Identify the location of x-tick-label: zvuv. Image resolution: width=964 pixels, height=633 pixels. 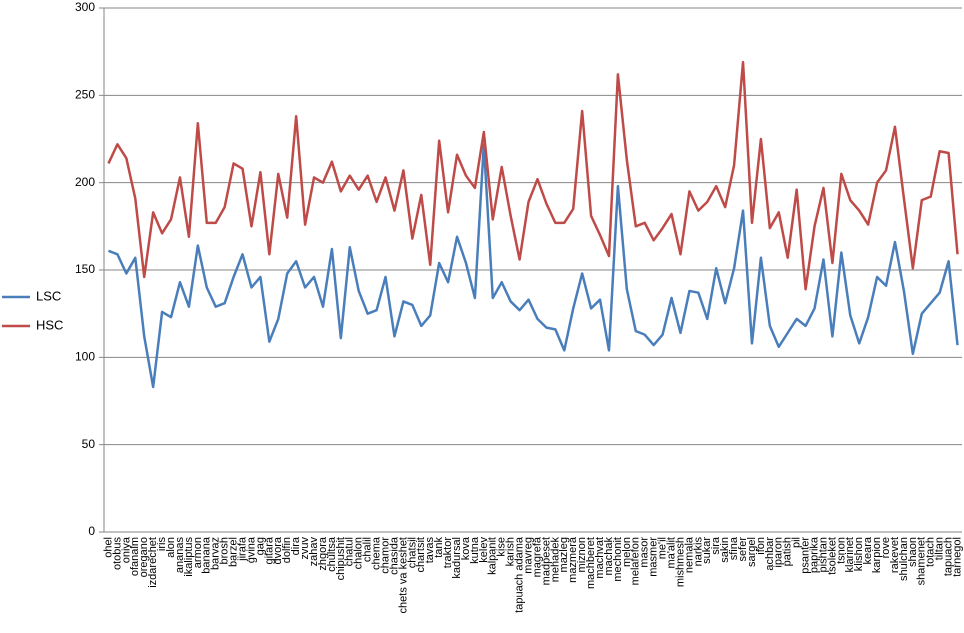
(305, 548).